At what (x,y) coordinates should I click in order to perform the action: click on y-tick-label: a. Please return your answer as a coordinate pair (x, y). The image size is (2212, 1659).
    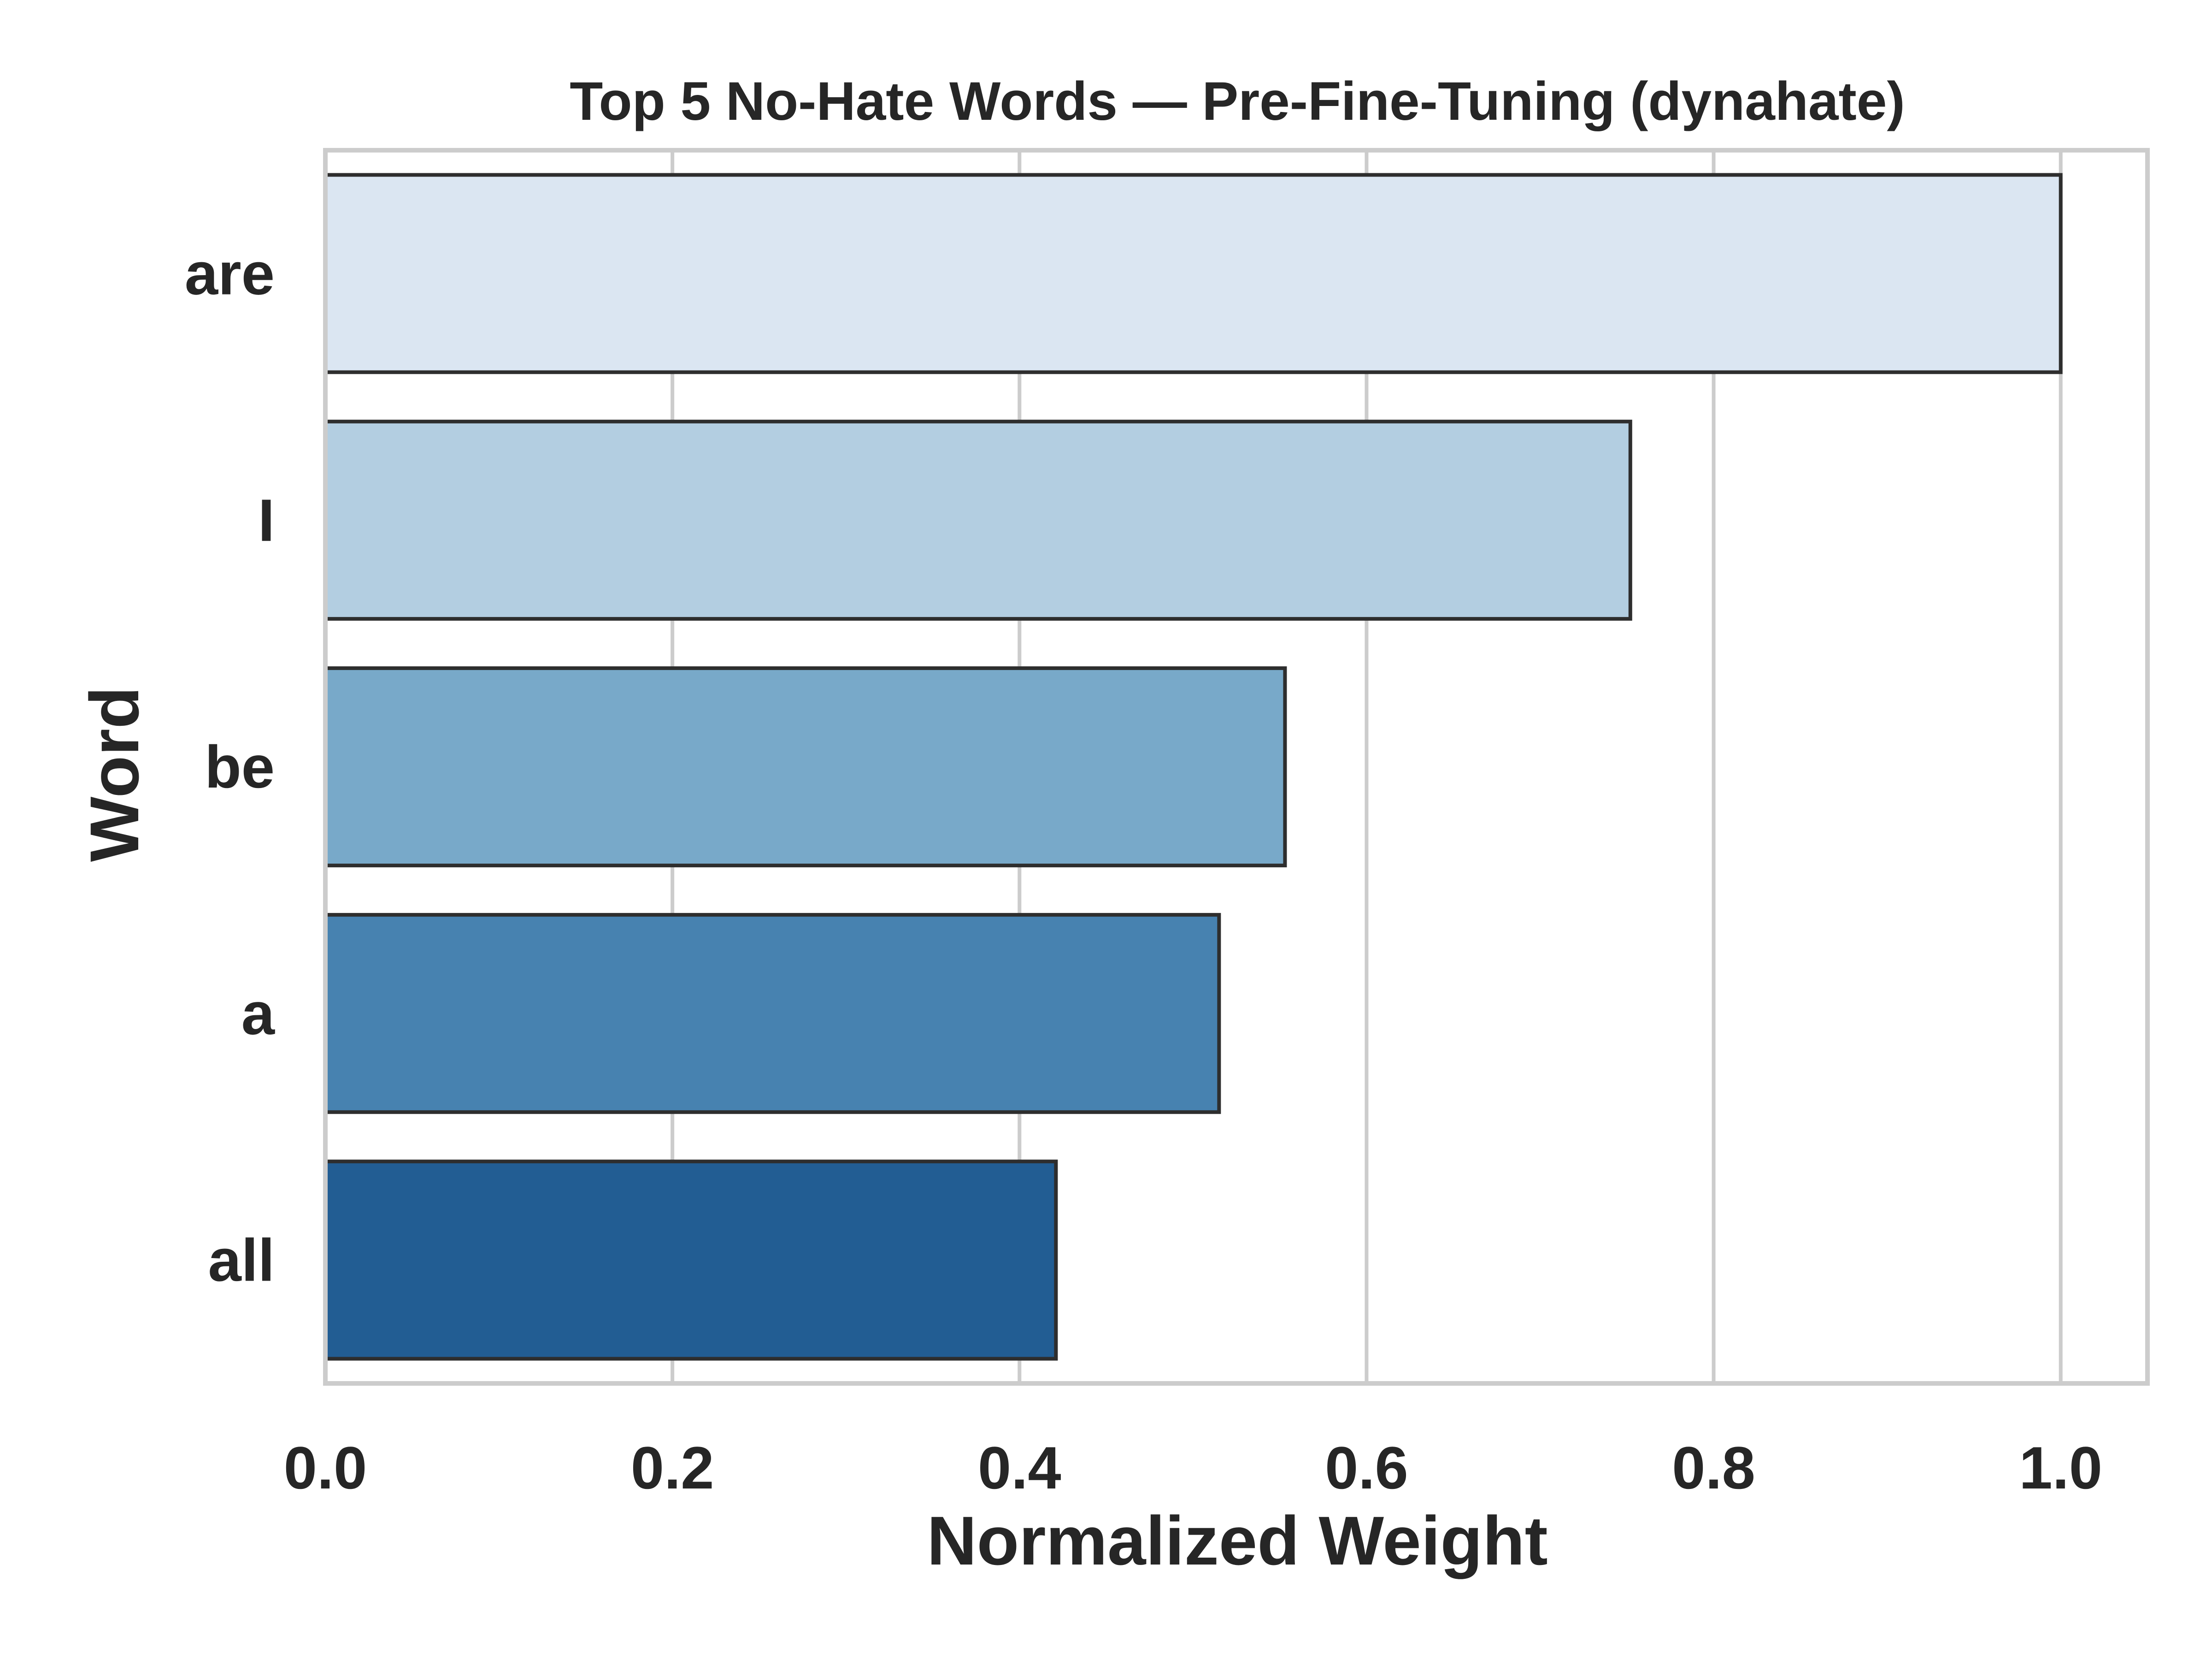
    Looking at the image, I should click on (258, 1013).